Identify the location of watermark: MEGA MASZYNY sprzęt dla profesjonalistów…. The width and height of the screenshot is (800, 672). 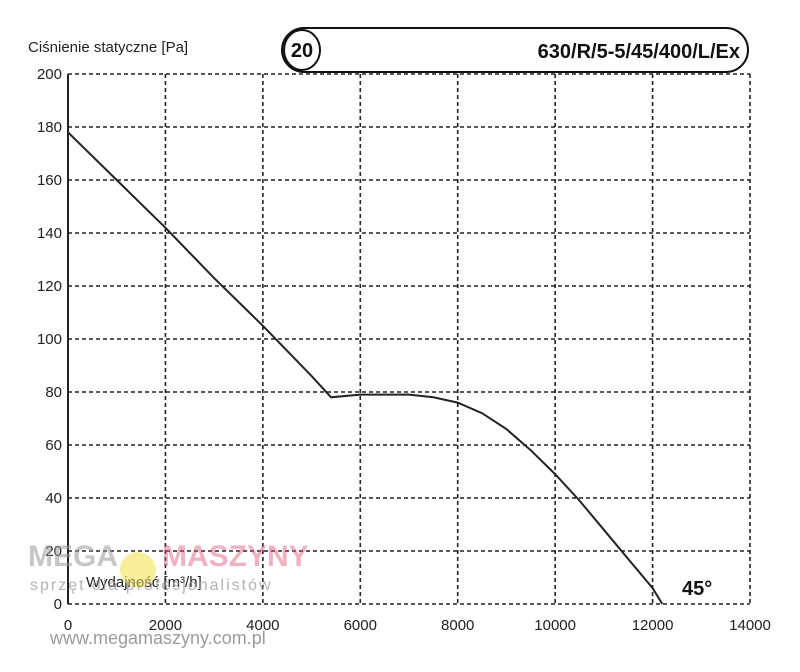
(168, 594).